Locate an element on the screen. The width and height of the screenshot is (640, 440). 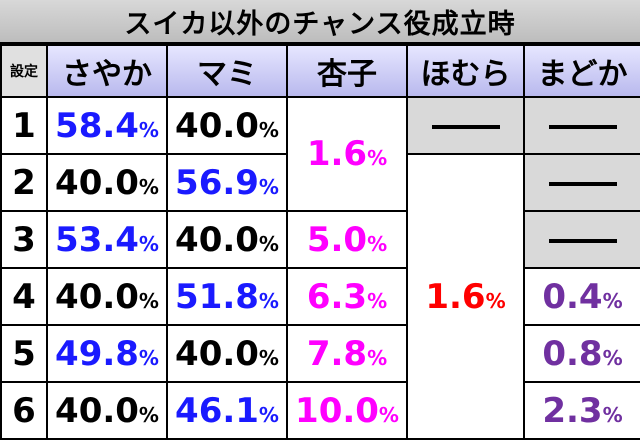
value: 46.1 is located at coordinates (217, 410).